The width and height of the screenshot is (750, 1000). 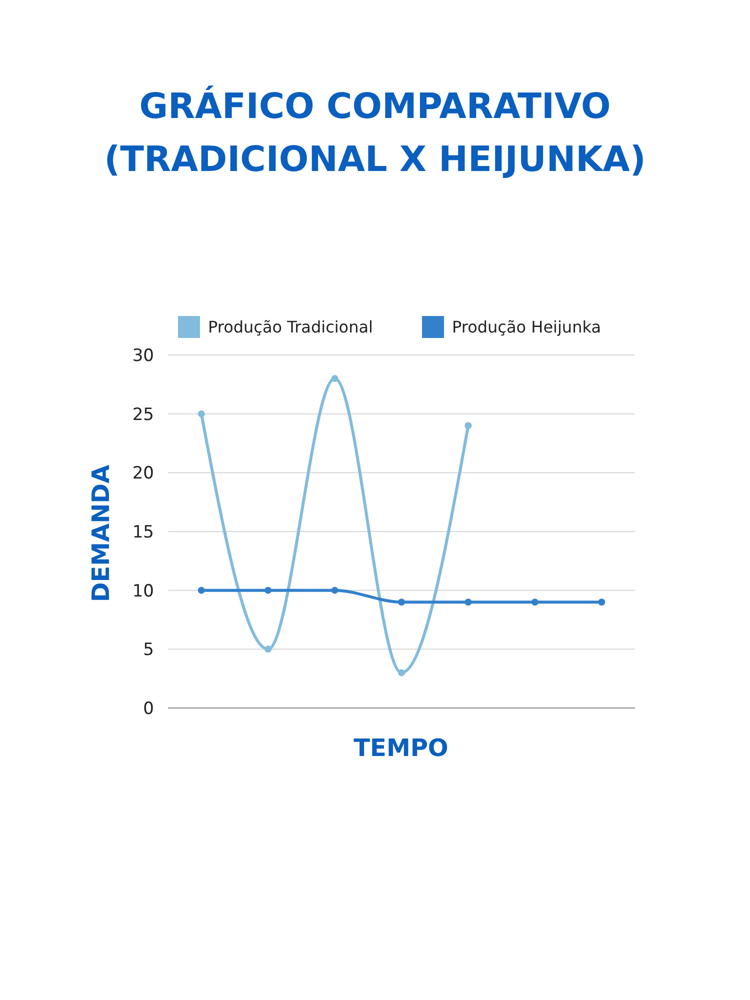 What do you see at coordinates (401, 748) in the screenshot?
I see `x-axis-title: TEMPO` at bounding box center [401, 748].